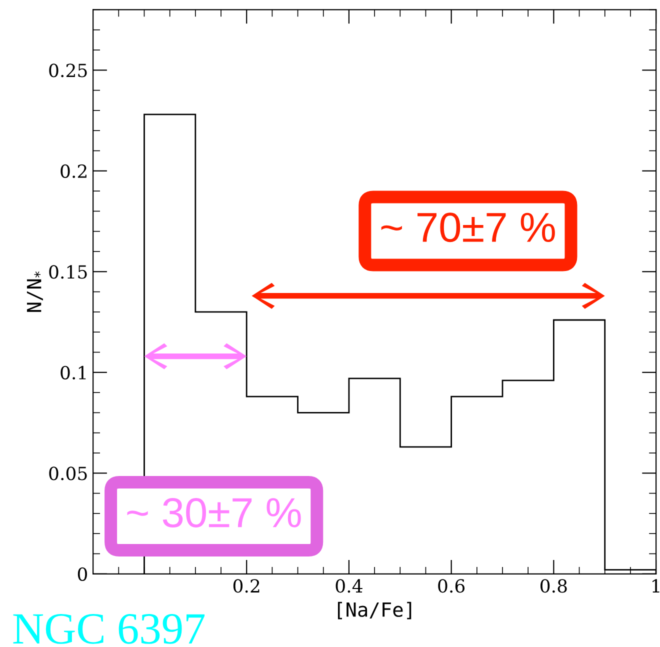 This screenshot has height=647, width=660. I want to click on y-tick-label: 0.15, so click(68, 272).